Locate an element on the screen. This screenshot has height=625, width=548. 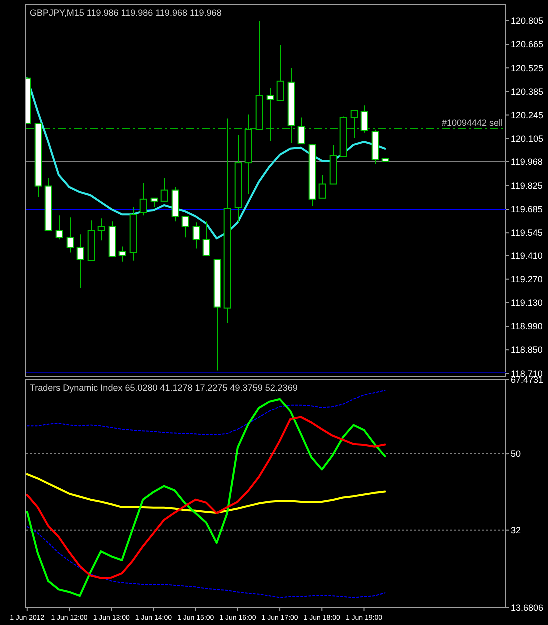
y-tick-label: 118.990 is located at coordinates (527, 327).